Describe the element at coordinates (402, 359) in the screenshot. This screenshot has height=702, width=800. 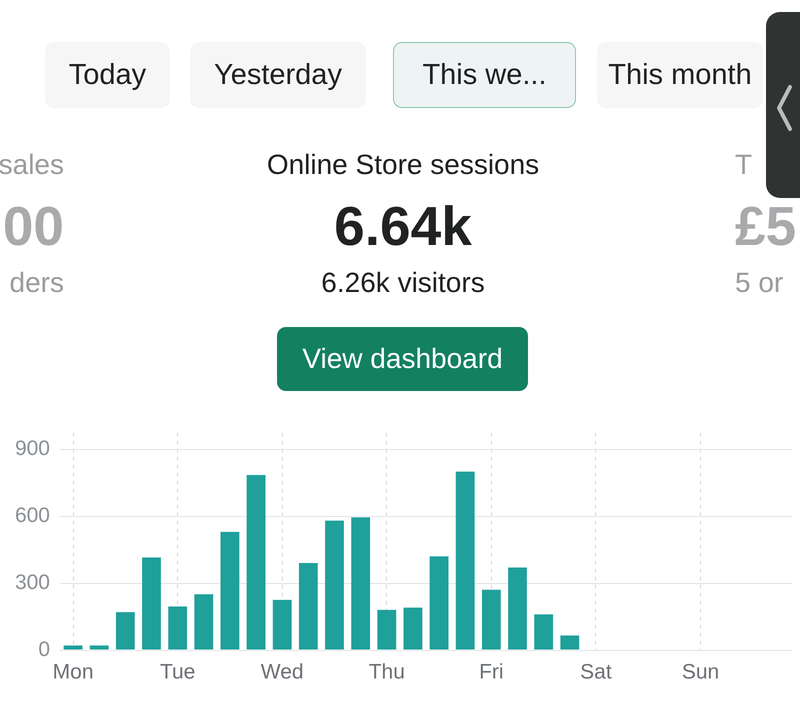
I see `button: View dashboard` at that location.